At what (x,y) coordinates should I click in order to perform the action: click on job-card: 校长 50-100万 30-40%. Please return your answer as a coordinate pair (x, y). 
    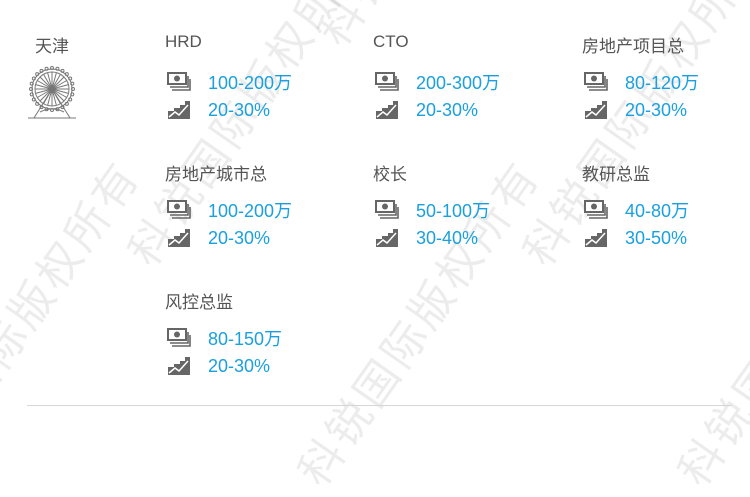
    Looking at the image, I should click on (473, 206).